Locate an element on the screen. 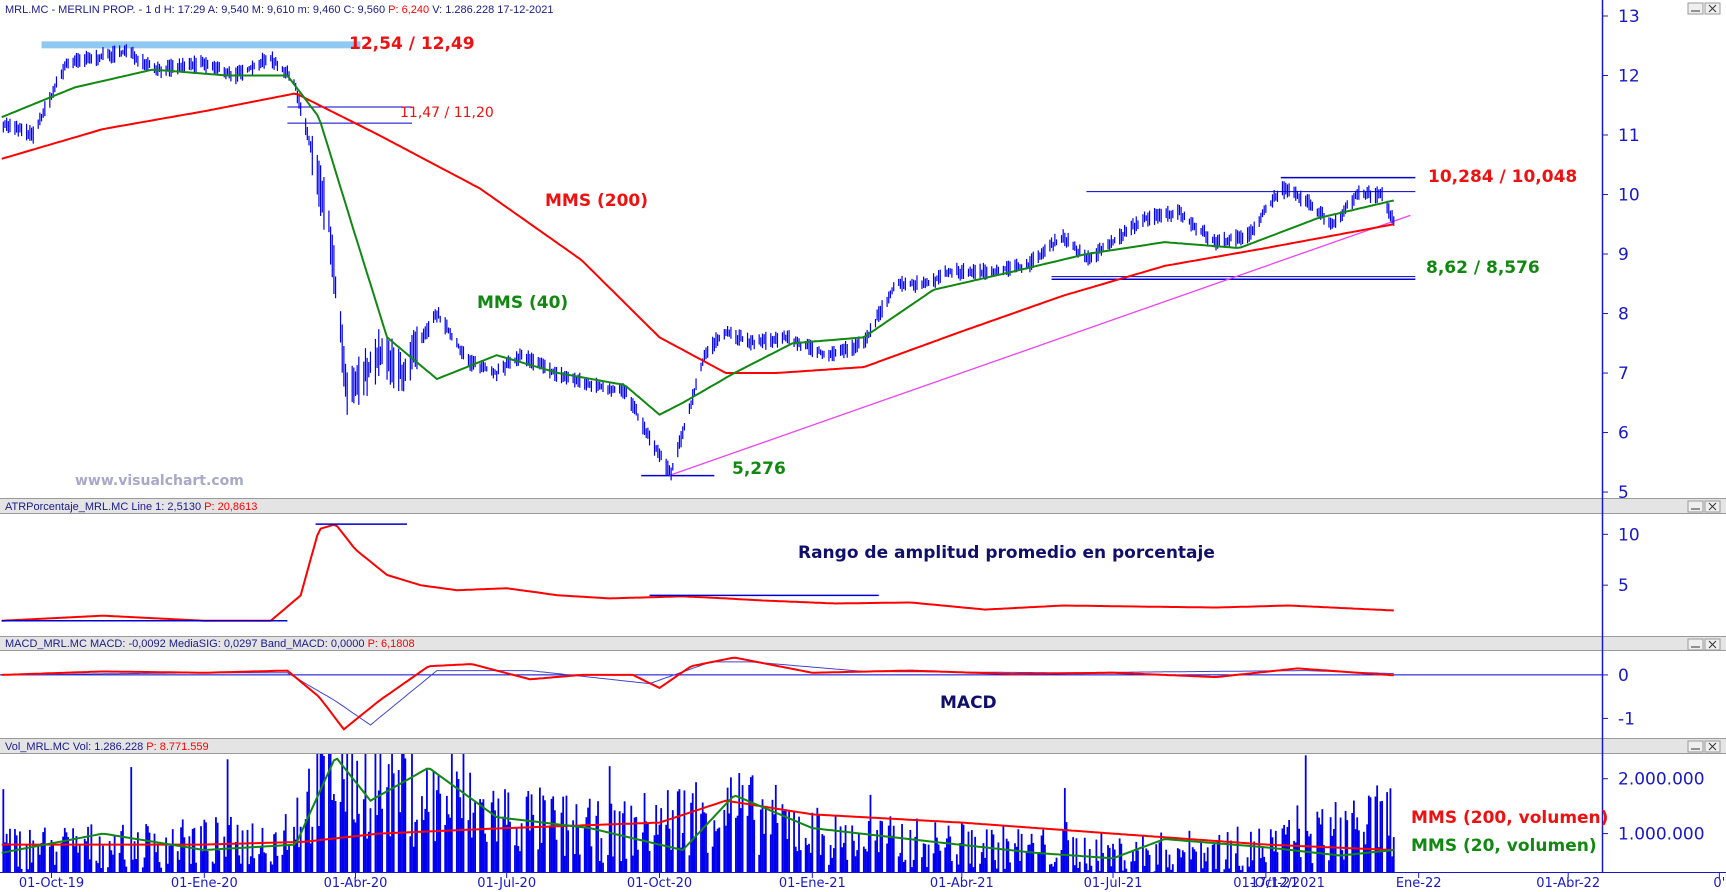  price-axis-tick-label: 9 is located at coordinates (1623, 255).